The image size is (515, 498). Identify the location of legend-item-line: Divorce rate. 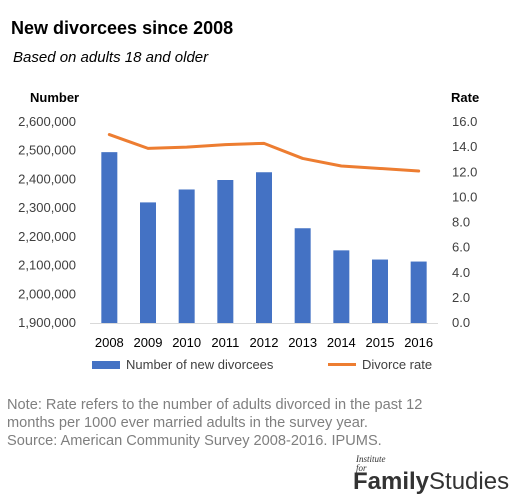
(380, 364).